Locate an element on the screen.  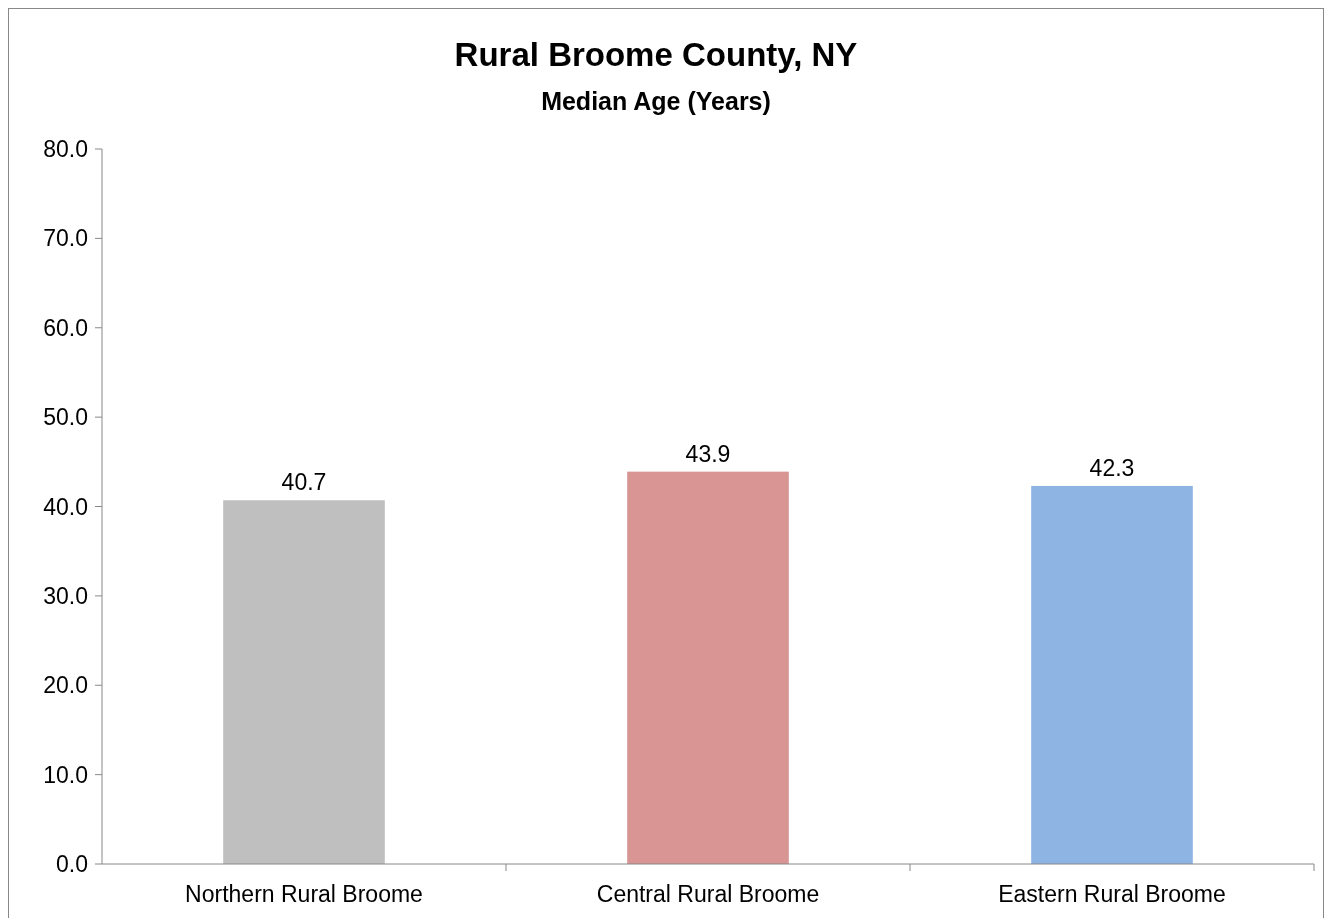
y-tick-label: 60.0 is located at coordinates (65, 327).